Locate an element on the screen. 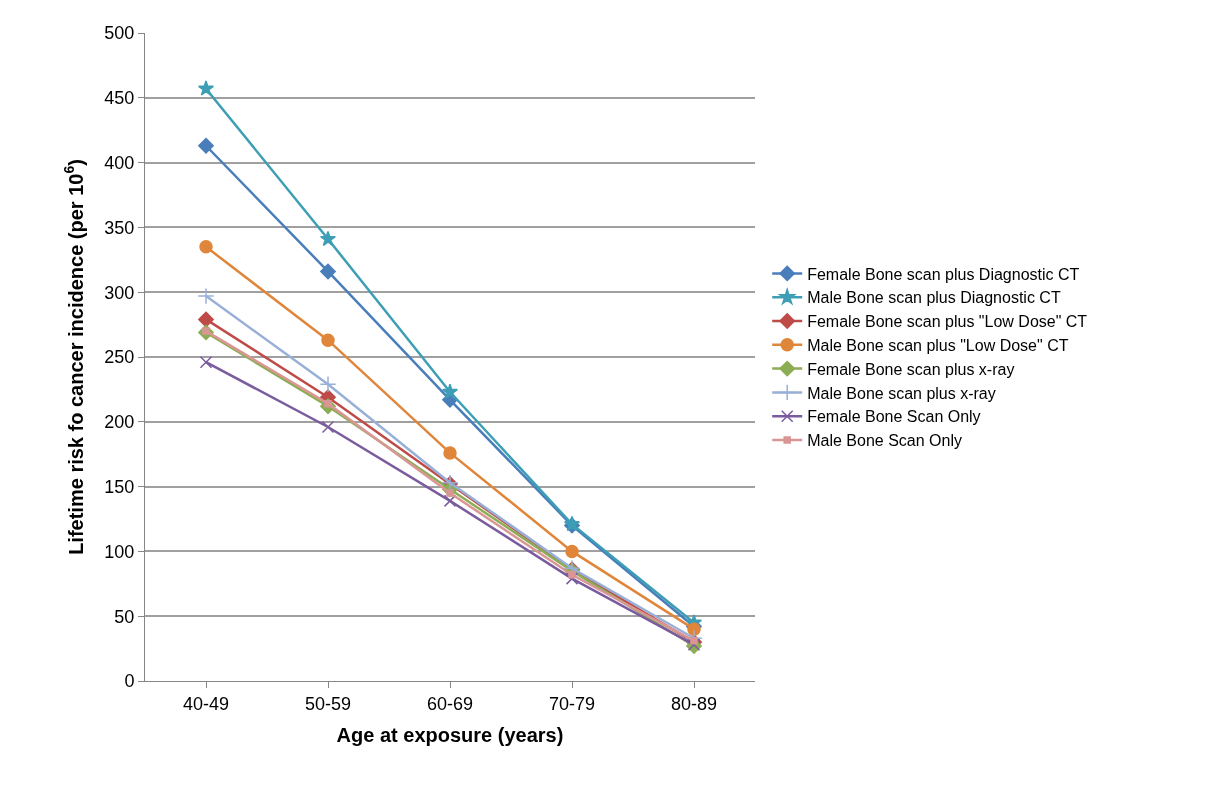  y-tick-label: 500 is located at coordinates (119, 33).